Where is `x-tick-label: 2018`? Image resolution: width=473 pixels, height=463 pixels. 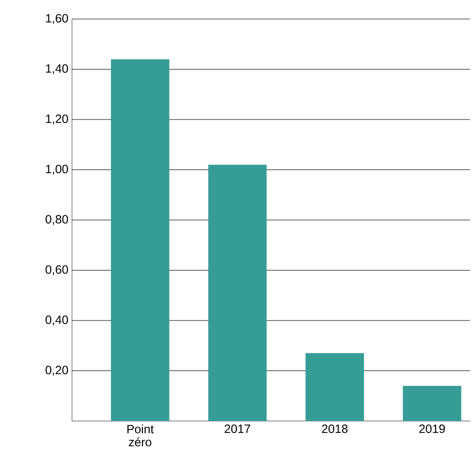 x-tick-label: 2018 is located at coordinates (335, 429).